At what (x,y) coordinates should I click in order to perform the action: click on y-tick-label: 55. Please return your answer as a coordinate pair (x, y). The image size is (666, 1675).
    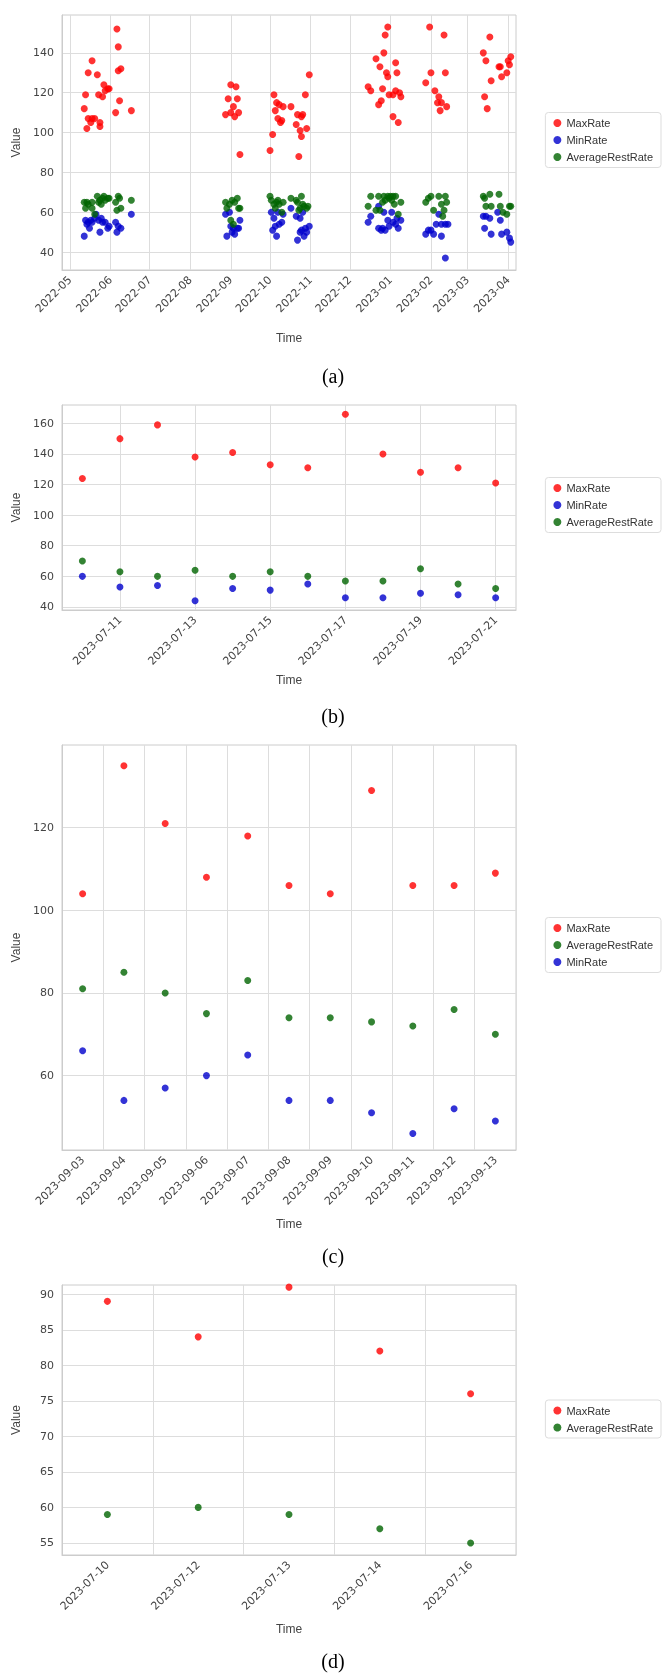
    Looking at the image, I should click on (47, 1543).